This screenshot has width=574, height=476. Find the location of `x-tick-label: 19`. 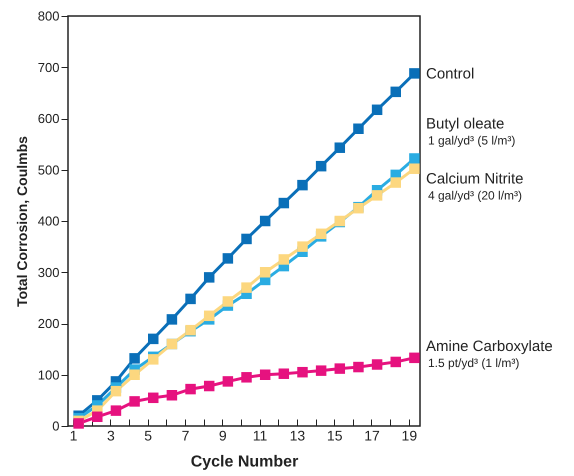

x-tick-label: 19 is located at coordinates (410, 436).